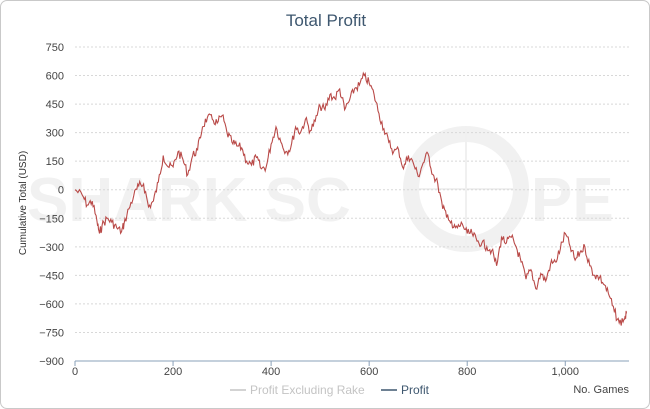  I want to click on x-tick-label: 1,000, so click(565, 372).